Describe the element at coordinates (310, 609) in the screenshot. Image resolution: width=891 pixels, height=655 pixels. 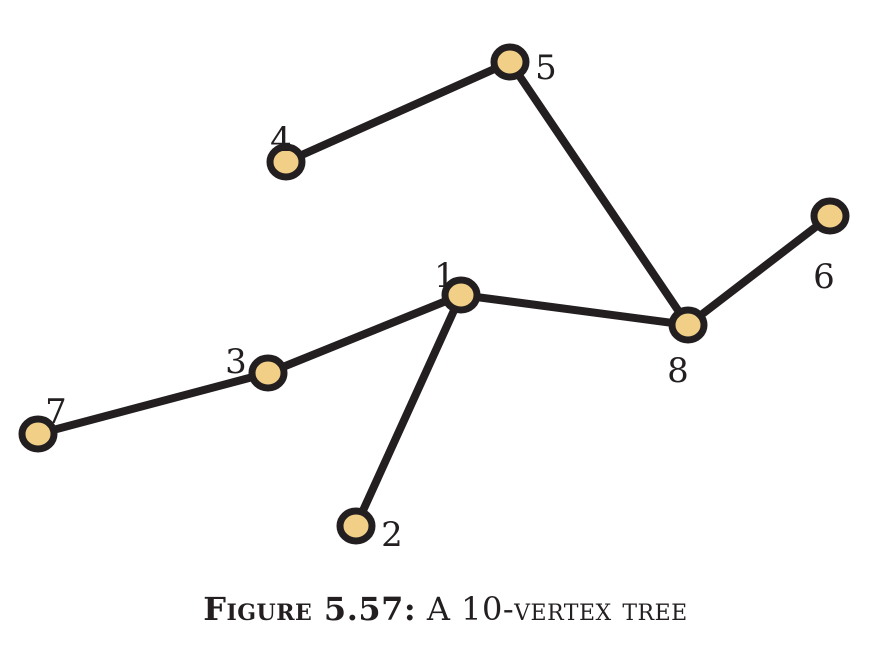
I see `figure-number: Figure 5.57:` at that location.